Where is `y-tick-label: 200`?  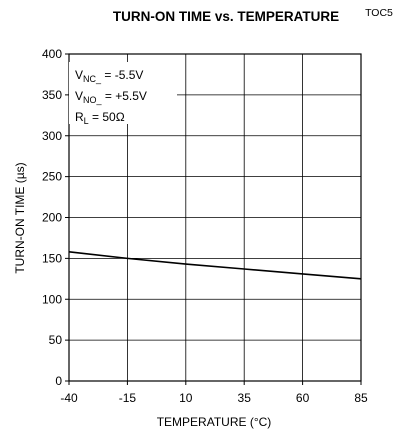 y-tick-label: 200 is located at coordinates (52, 218).